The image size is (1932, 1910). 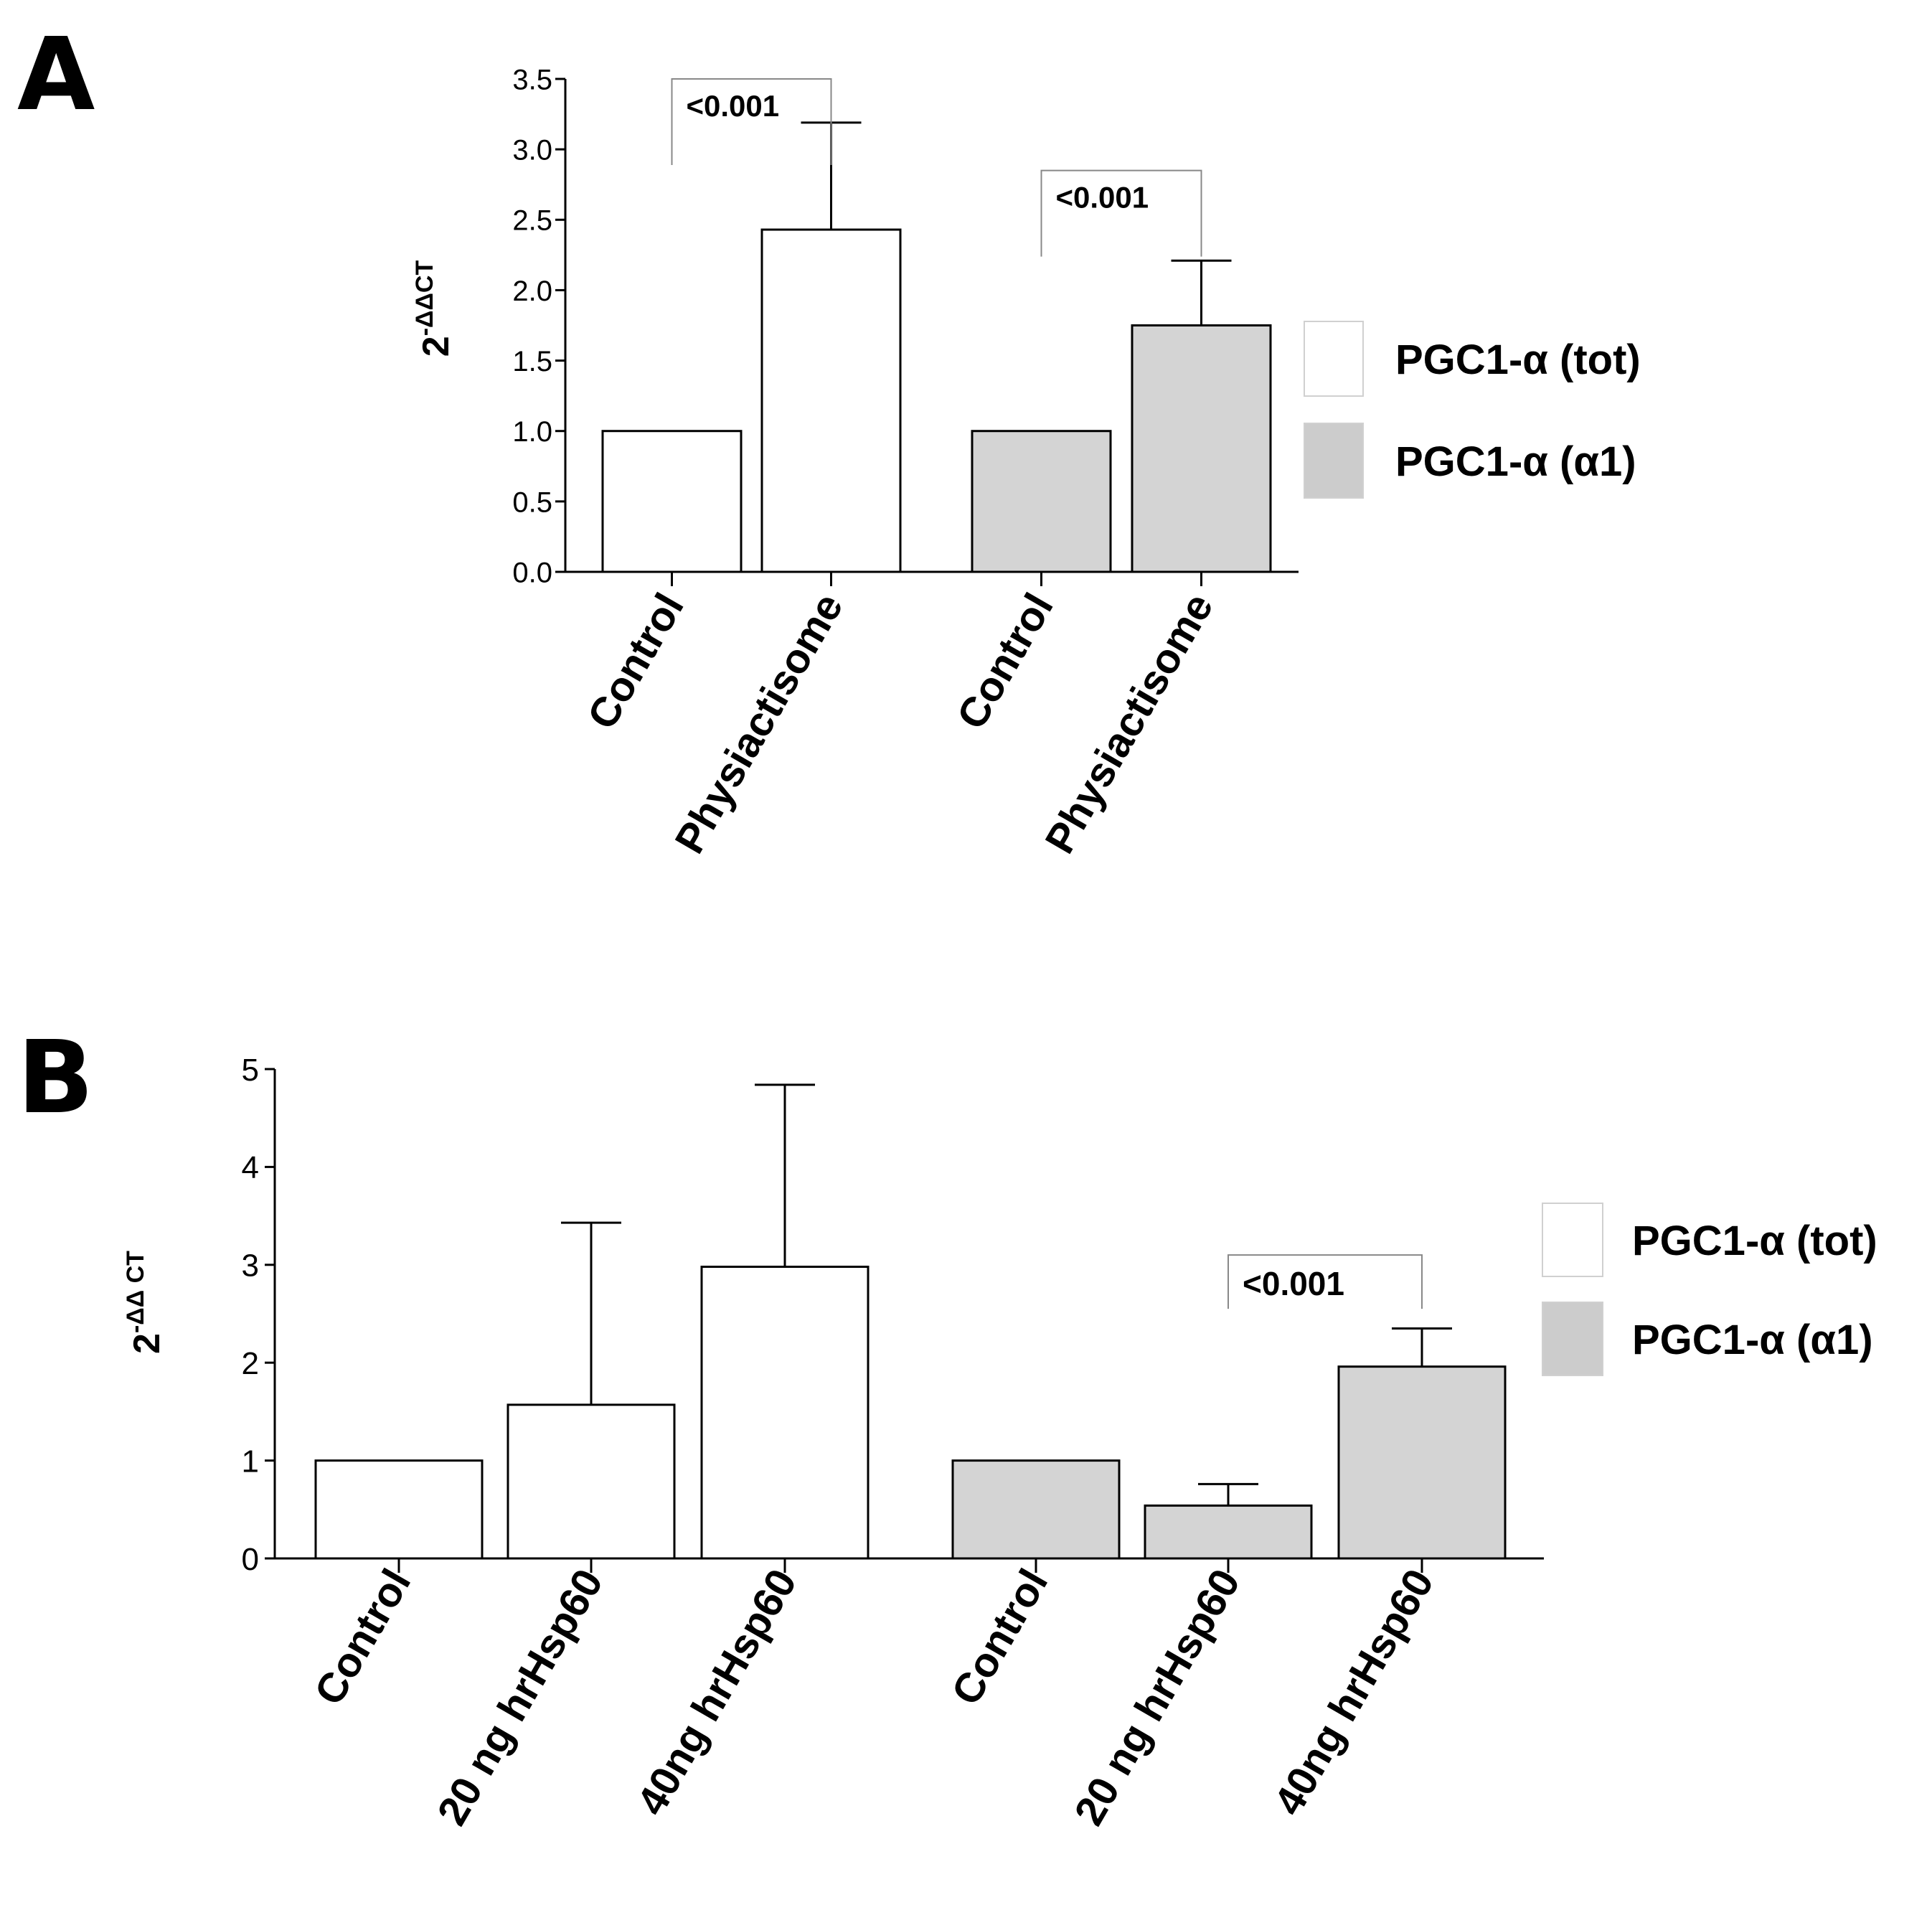 What do you see at coordinates (56, 1078) in the screenshot?
I see `panel-letter-b: B` at bounding box center [56, 1078].